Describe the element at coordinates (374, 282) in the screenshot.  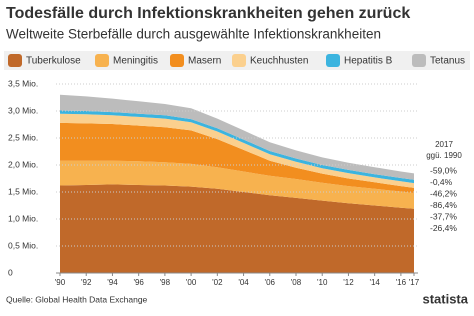
I see `x-tick-label: '14` at that location.